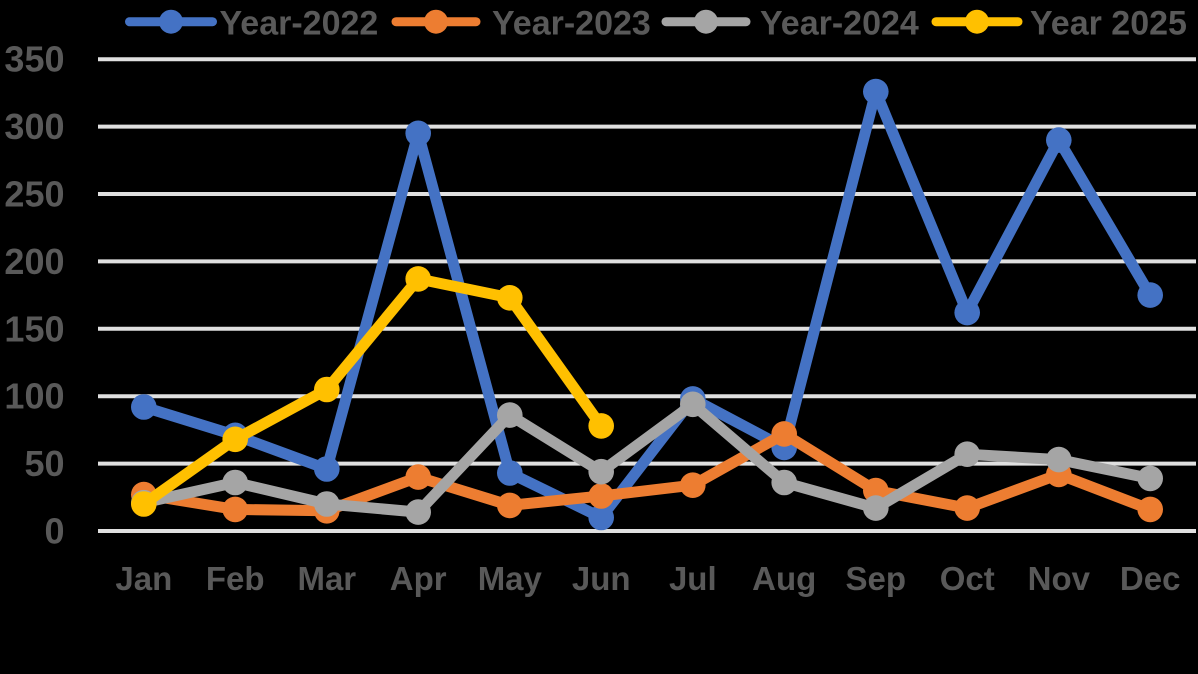 The image size is (1198, 674). What do you see at coordinates (876, 578) in the screenshot?
I see `svg-text: Sep` at bounding box center [876, 578].